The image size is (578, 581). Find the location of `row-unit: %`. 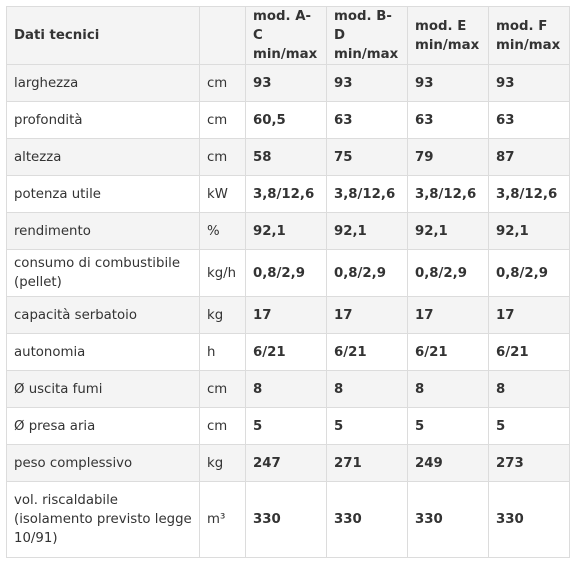

row-unit: % is located at coordinates (222, 231).